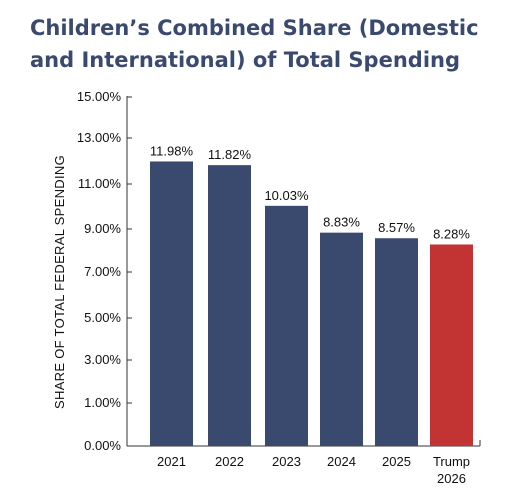  I want to click on category-label: Trump 2026, so click(451, 470).